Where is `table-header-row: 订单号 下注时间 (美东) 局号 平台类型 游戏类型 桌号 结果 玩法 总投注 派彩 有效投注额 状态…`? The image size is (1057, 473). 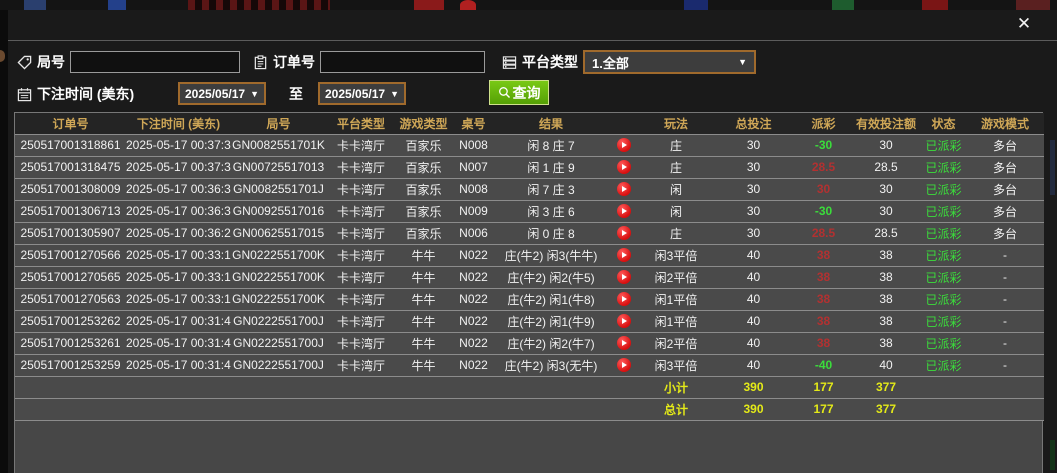
table-header-row: 订单号 下注时间 (美东) 局号 平台类型 游戏类型 桌号 结果 玩法 总投注 派彩 有效投注额 状态… is located at coordinates (529, 124).